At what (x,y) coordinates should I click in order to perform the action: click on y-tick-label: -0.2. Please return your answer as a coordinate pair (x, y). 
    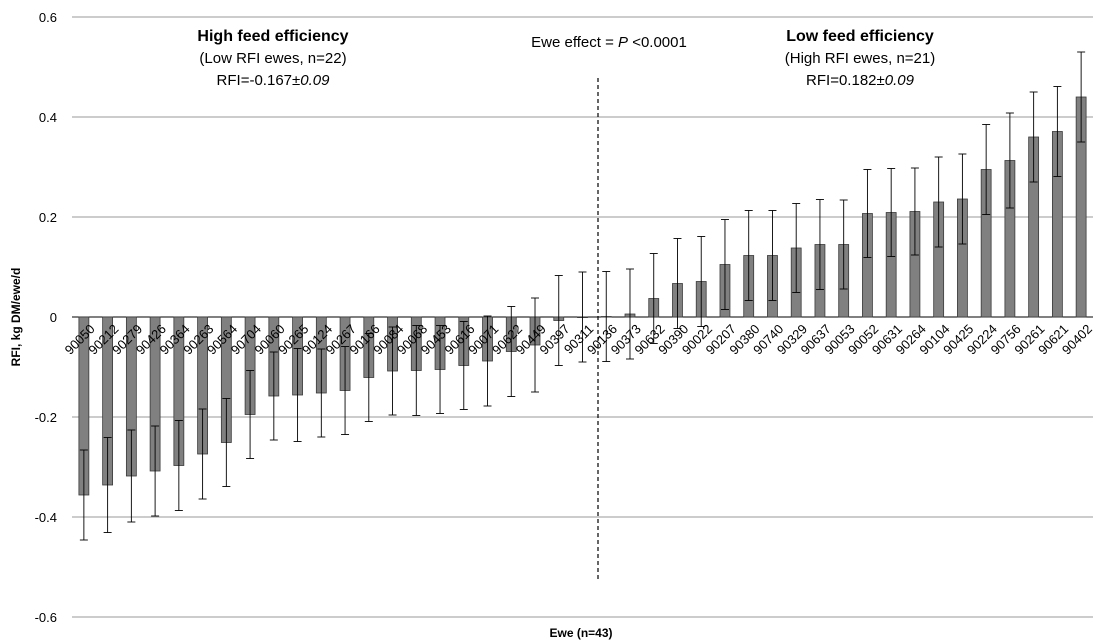
    Looking at the image, I should click on (46, 417).